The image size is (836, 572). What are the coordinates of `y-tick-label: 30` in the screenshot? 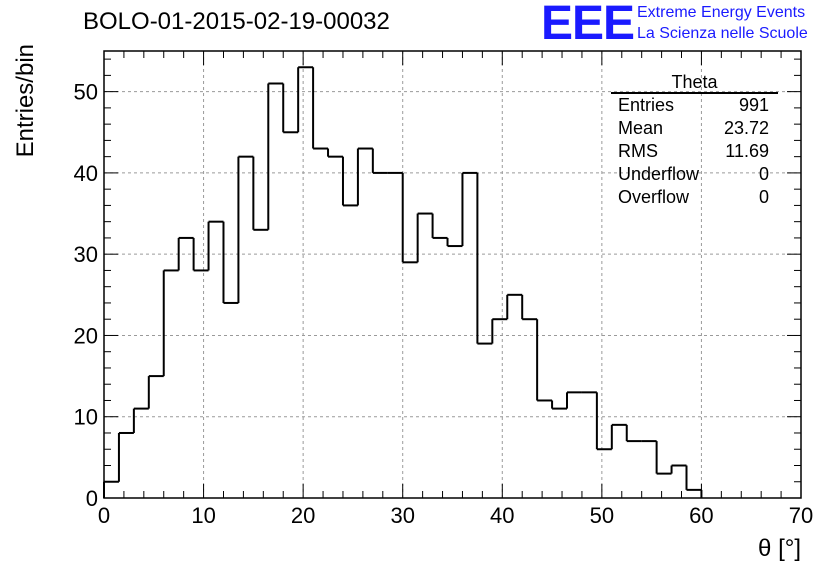 It's located at (86, 254).